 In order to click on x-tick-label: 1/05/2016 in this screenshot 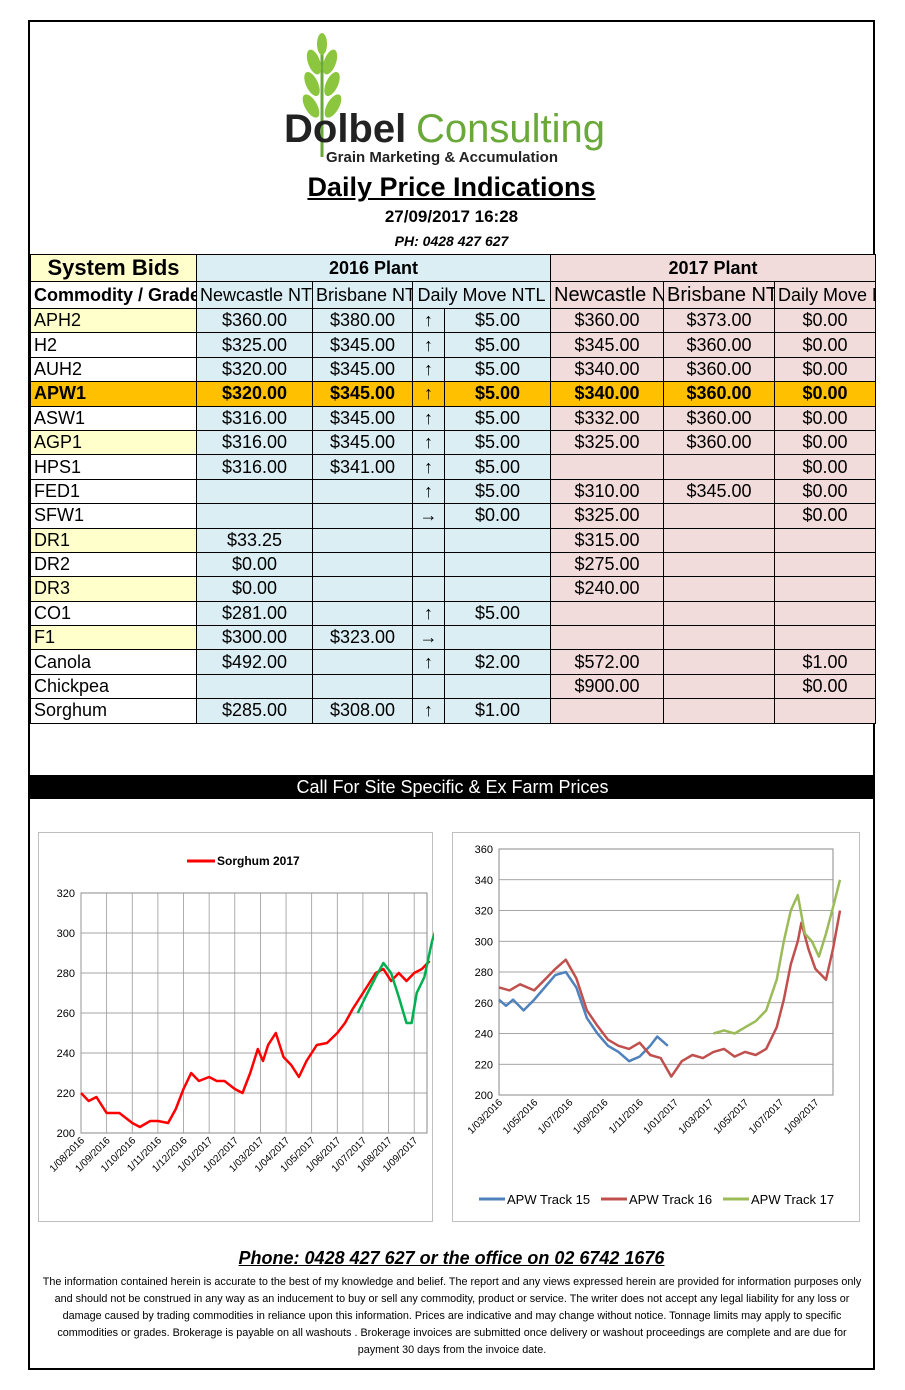, I will do `click(521, 1117)`.